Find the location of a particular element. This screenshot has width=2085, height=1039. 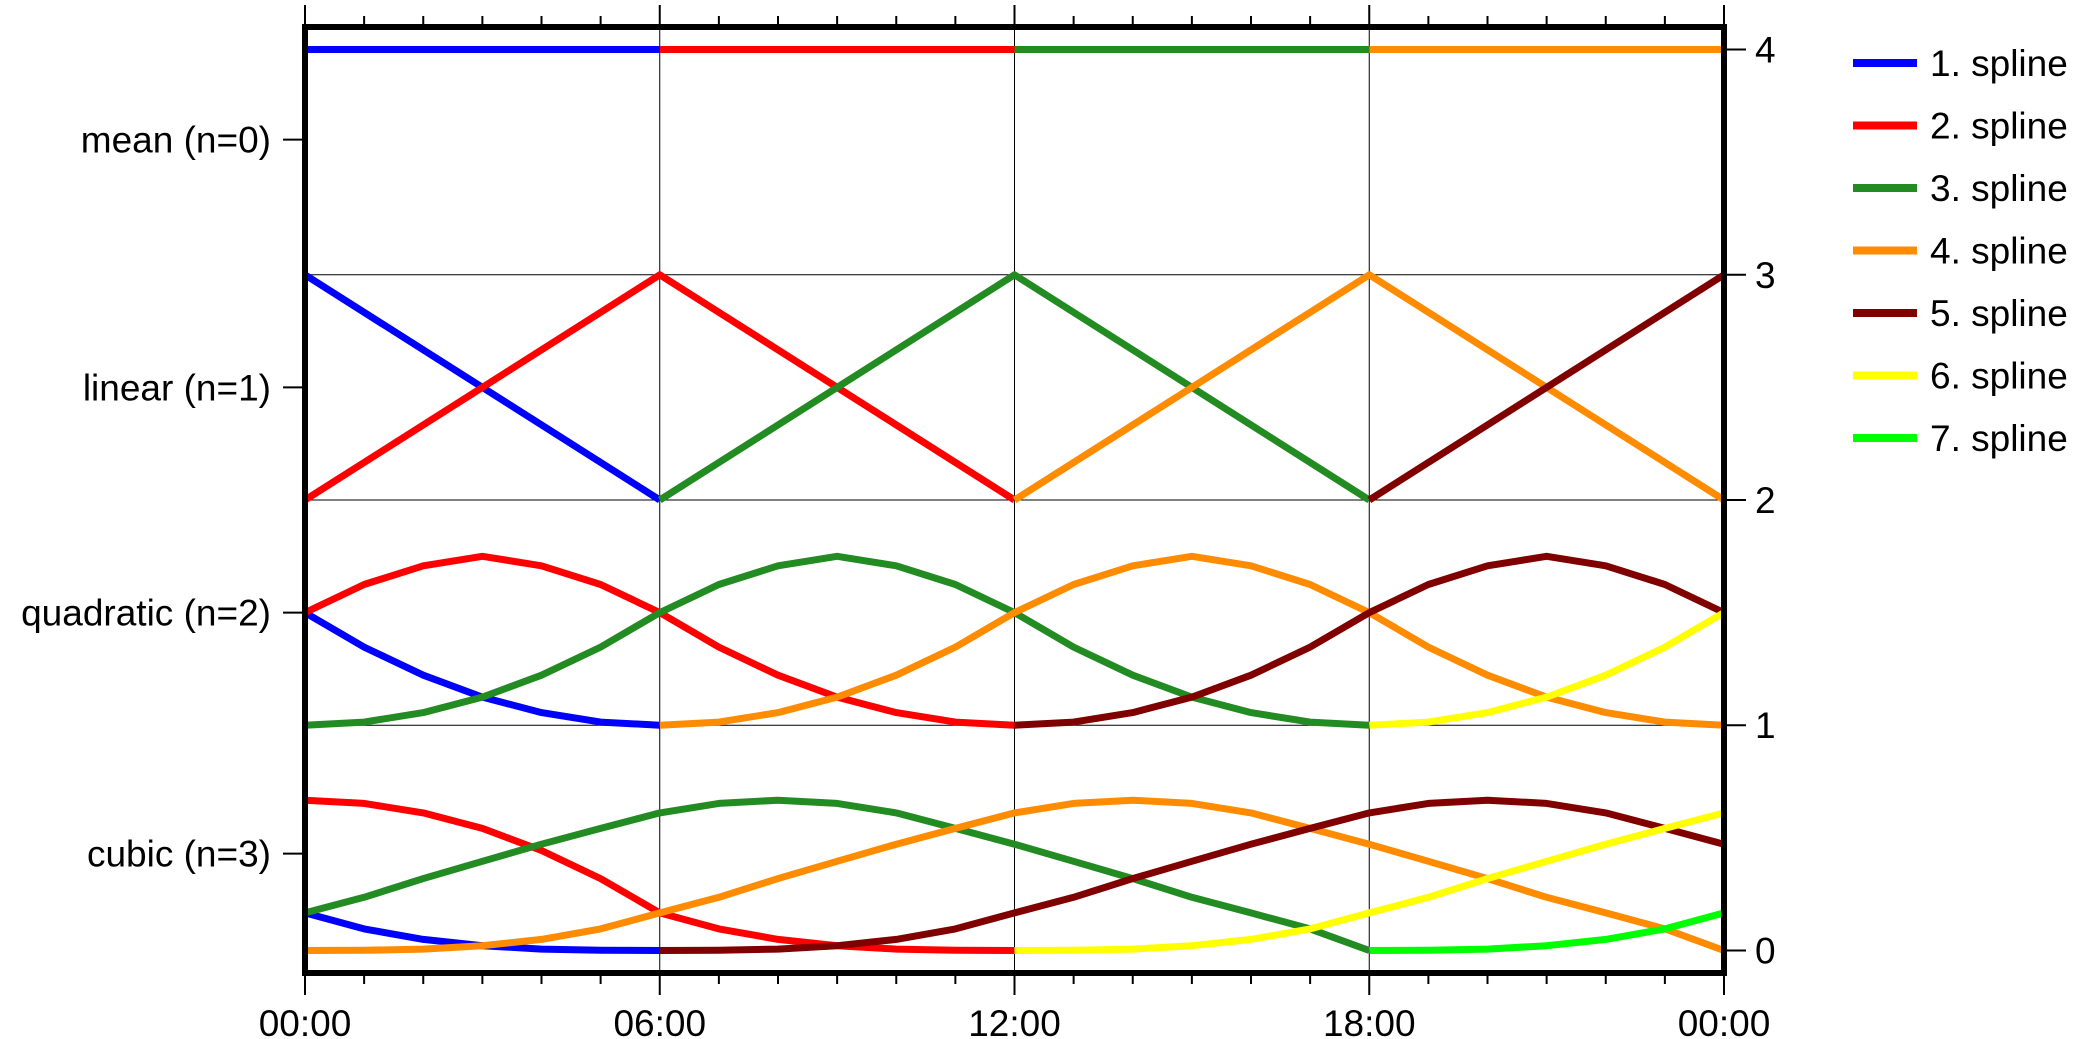

legend-label-4: 4. spline is located at coordinates (1999, 251).